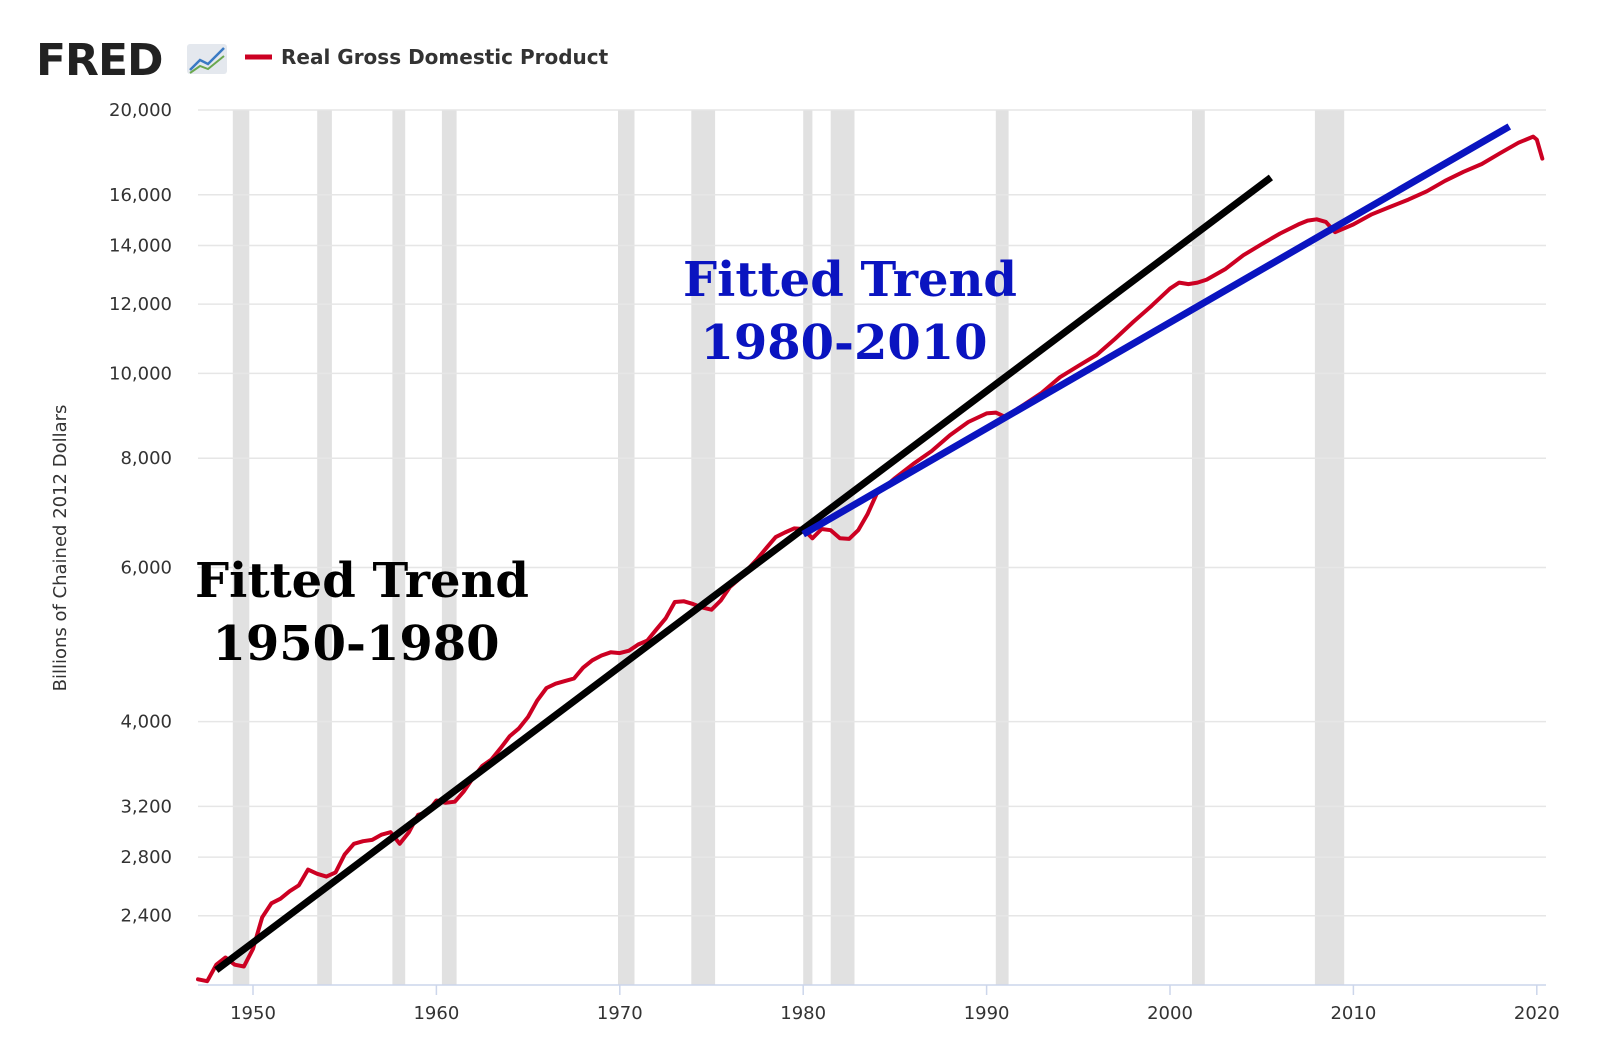 This screenshot has width=1606, height=1064. I want to click on y-tick-label: 10,000, so click(140, 373).